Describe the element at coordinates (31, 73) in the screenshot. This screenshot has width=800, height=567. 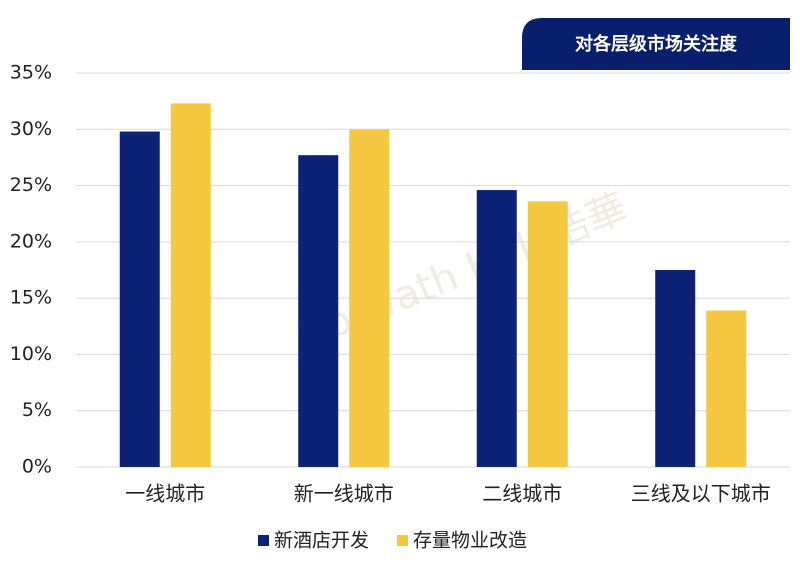
I see `y-tick-label: 35%` at that location.